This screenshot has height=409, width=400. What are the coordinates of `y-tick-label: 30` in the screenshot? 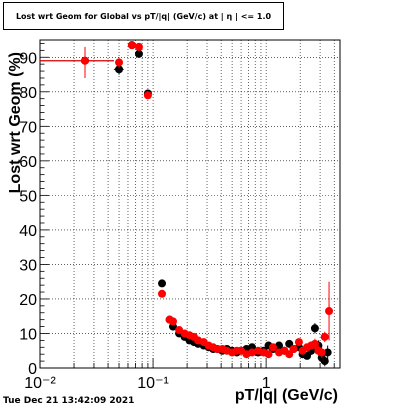 It's located at (28, 265).